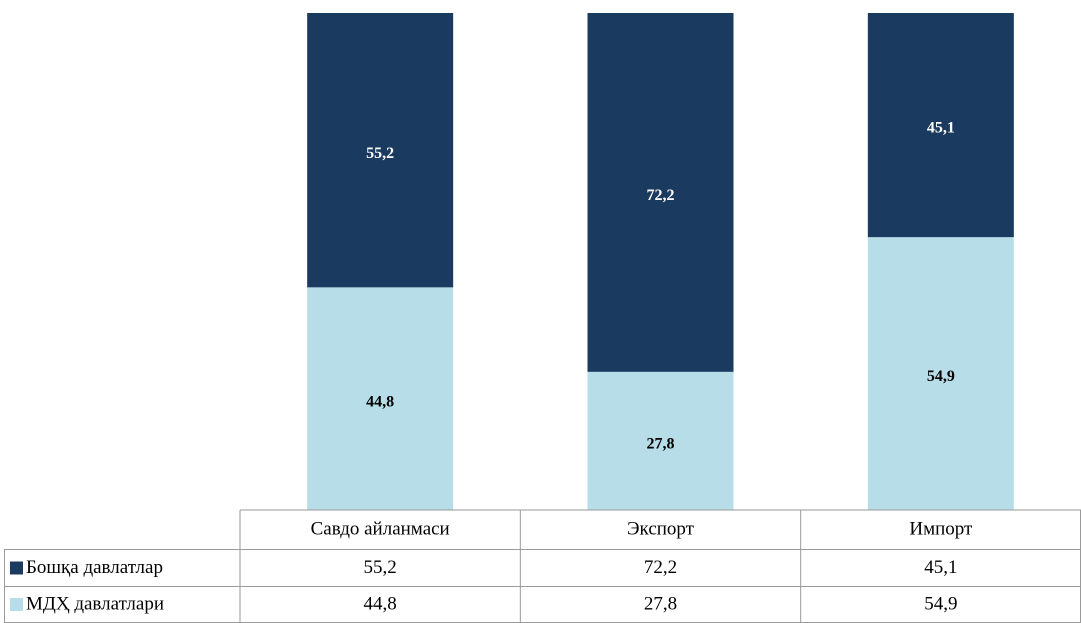  What do you see at coordinates (94, 567) in the screenshot?
I see `legend-label: Бошқа давлатлар` at bounding box center [94, 567].